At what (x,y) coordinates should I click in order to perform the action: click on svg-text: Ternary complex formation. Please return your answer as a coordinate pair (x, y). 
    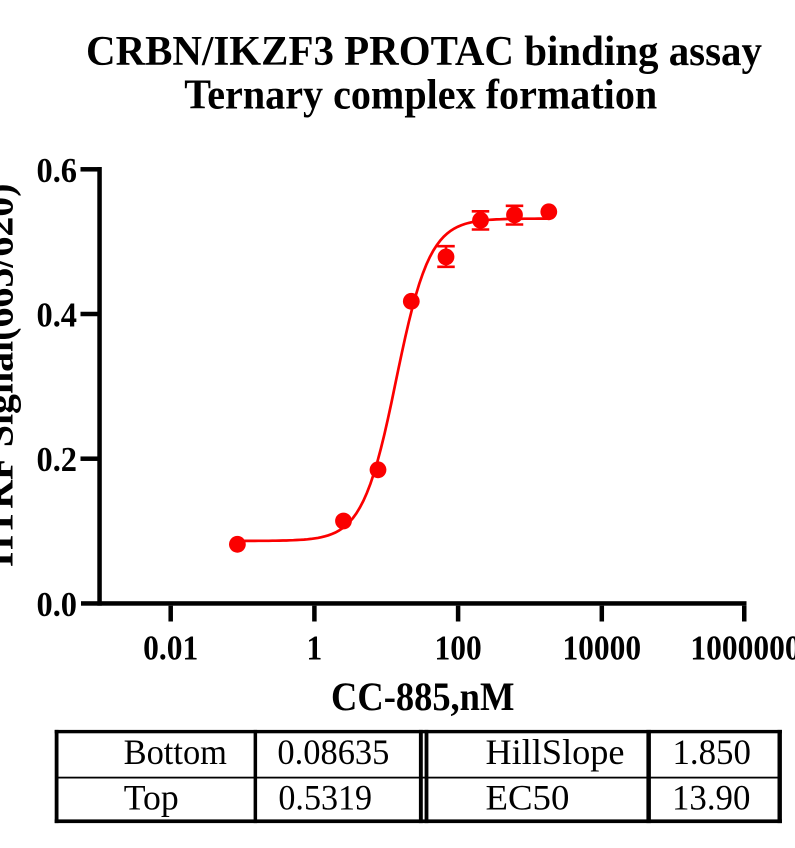
    Looking at the image, I should click on (420, 96).